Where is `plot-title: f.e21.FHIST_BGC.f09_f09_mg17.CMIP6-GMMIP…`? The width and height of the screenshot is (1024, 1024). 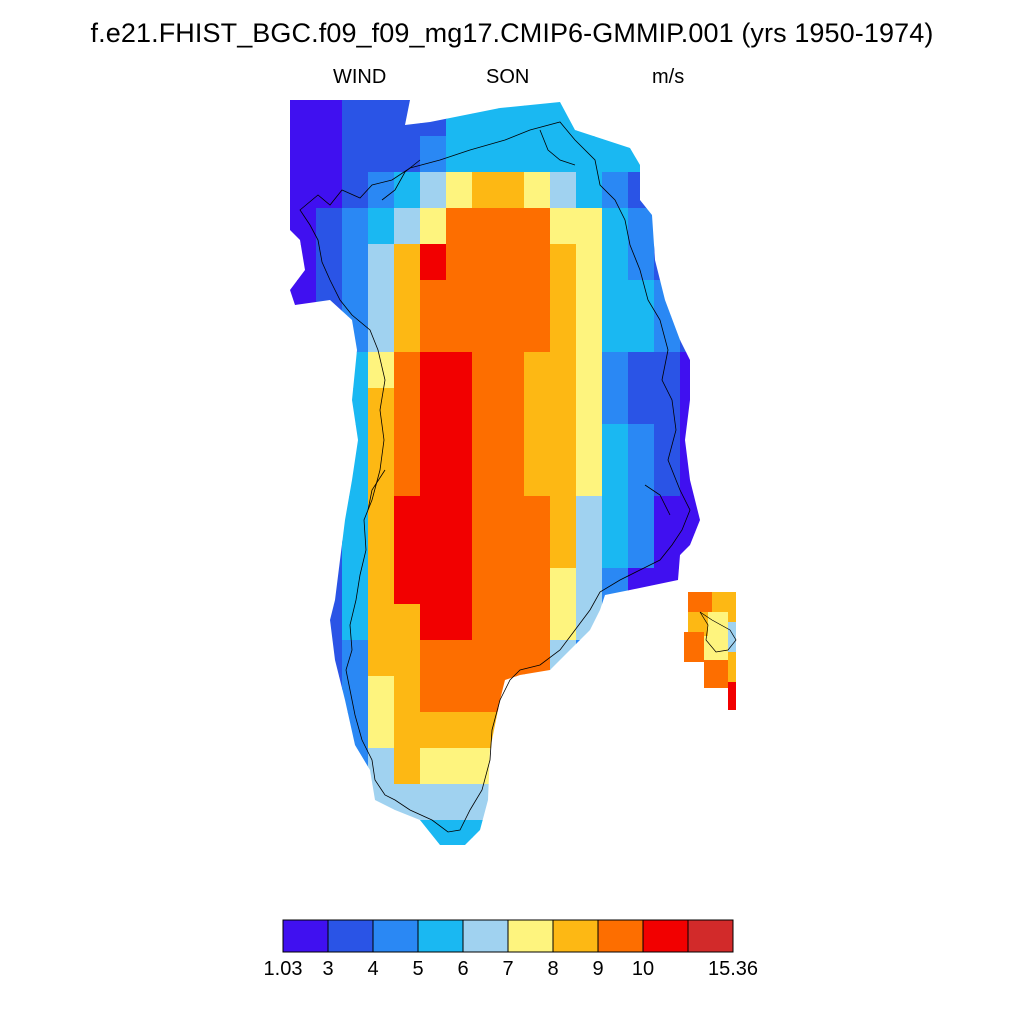 plot-title: f.e21.FHIST_BGC.f09_f09_mg17.CMIP6-GMMIP… is located at coordinates (512, 33).